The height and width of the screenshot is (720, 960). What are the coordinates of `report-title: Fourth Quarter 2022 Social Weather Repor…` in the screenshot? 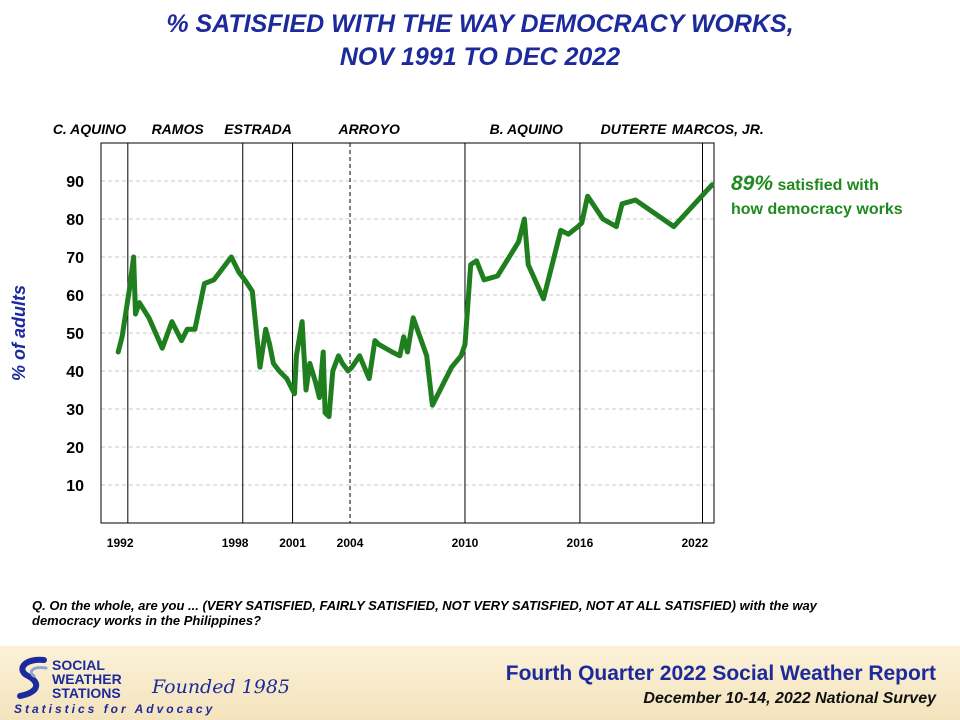 It's located at (720, 673).